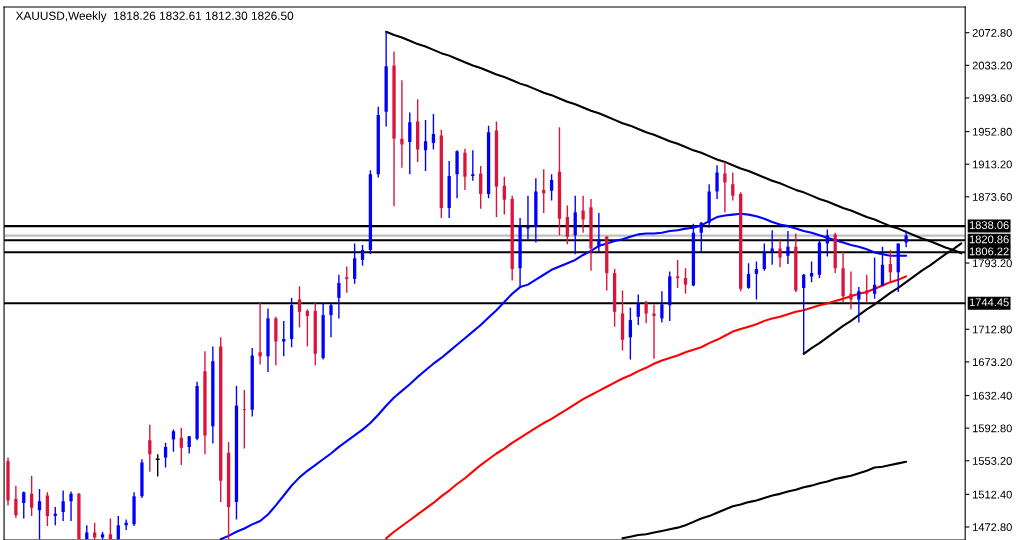 The height and width of the screenshot is (540, 1016). What do you see at coordinates (989, 302) in the screenshot?
I see `ref-line-label: 1744.45` at bounding box center [989, 302].